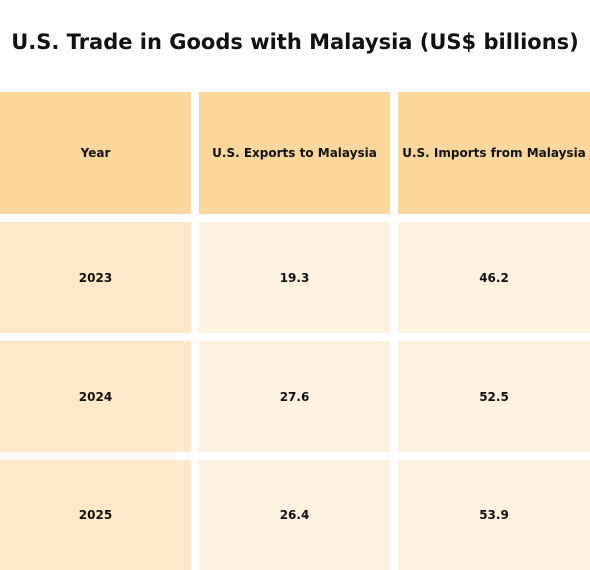 Image resolution: width=590 pixels, height=570 pixels. Describe the element at coordinates (95, 153) in the screenshot. I see `header-cell: Year` at that location.